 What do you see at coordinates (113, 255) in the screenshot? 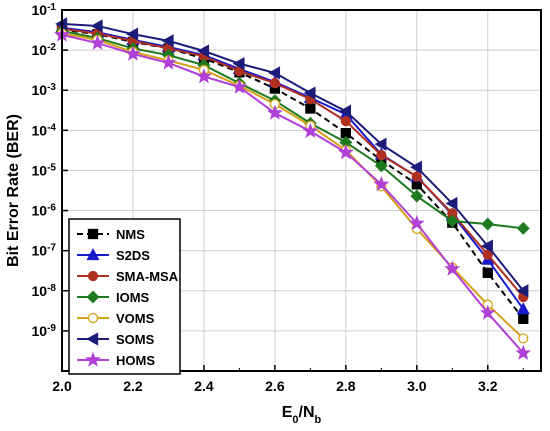
I see `legend-item: S2DS` at bounding box center [113, 255].